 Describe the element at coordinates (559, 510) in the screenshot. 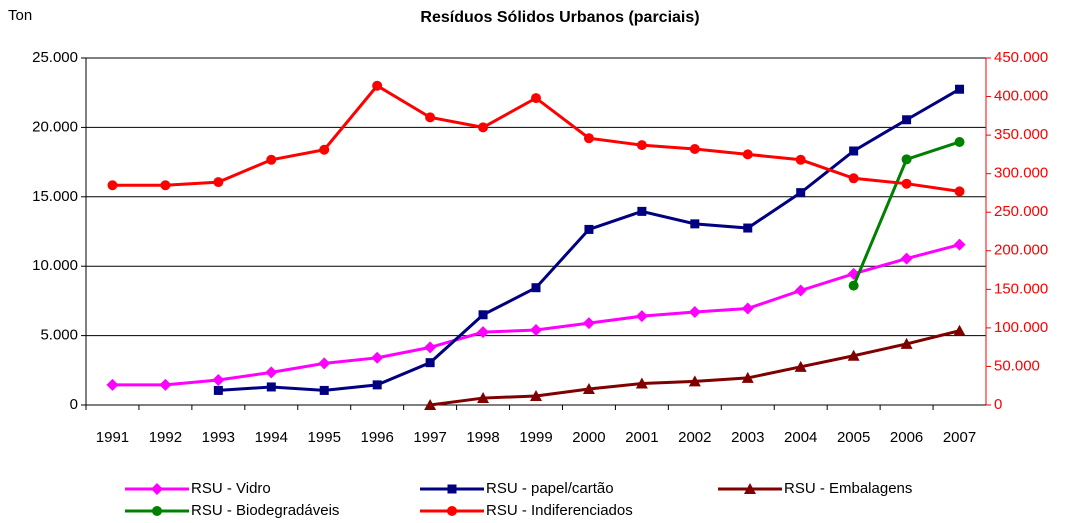

I see `legend-label: RSU - Indiferenciados` at that location.